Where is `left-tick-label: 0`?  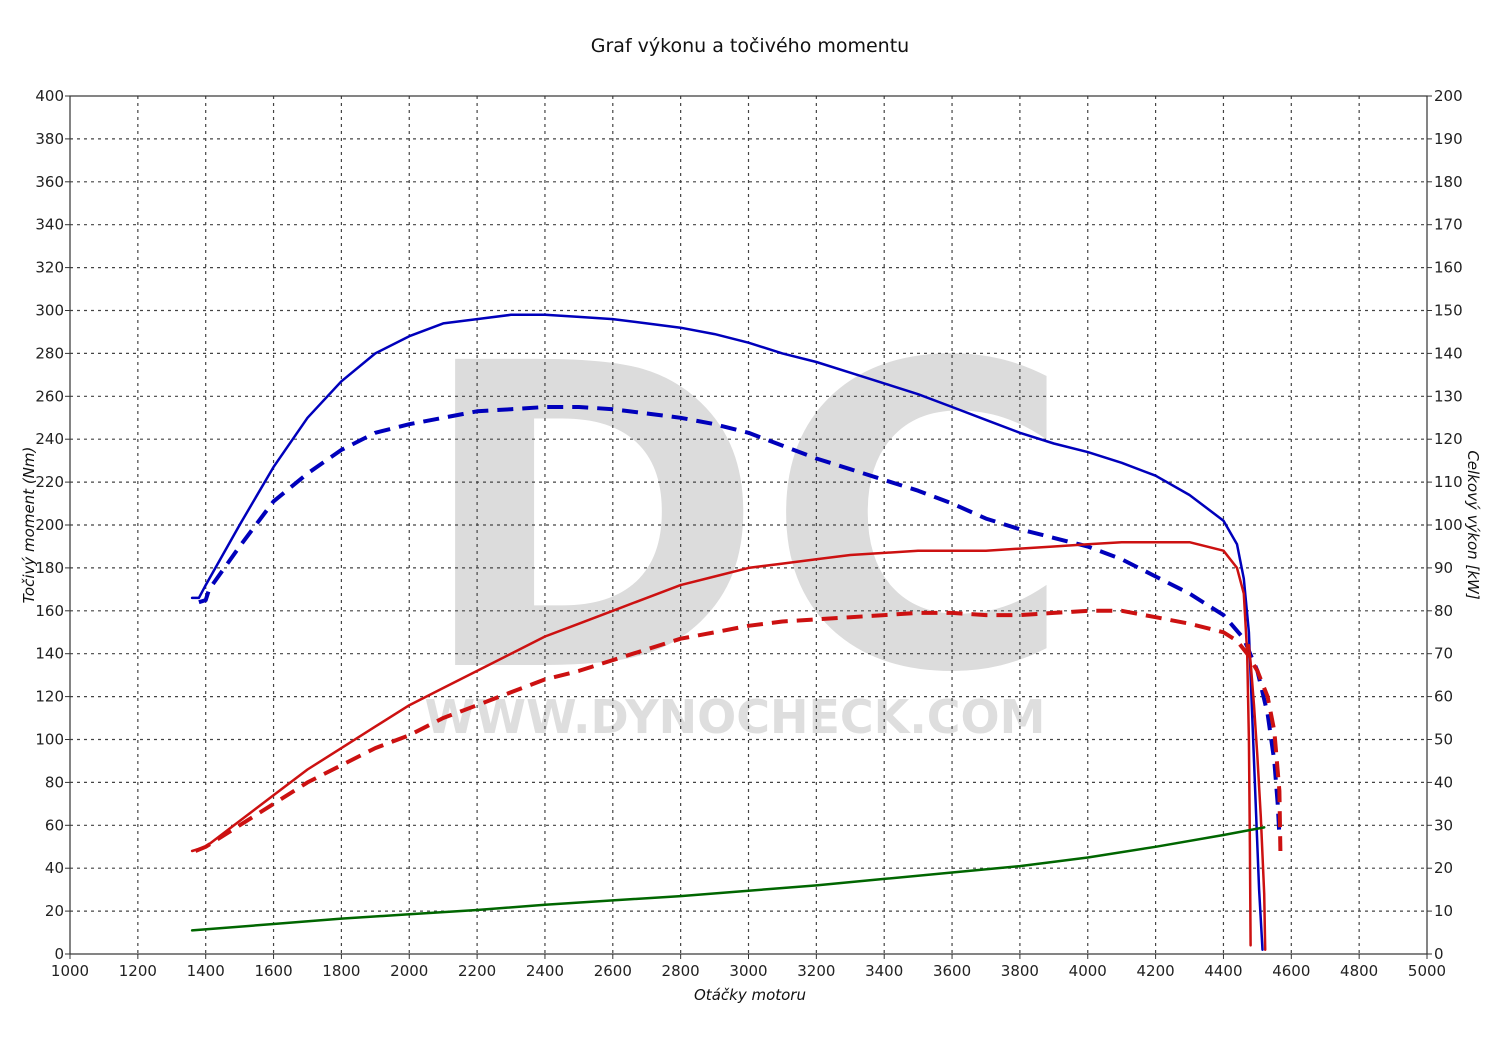
left-tick-label: 0 is located at coordinates (59, 954).